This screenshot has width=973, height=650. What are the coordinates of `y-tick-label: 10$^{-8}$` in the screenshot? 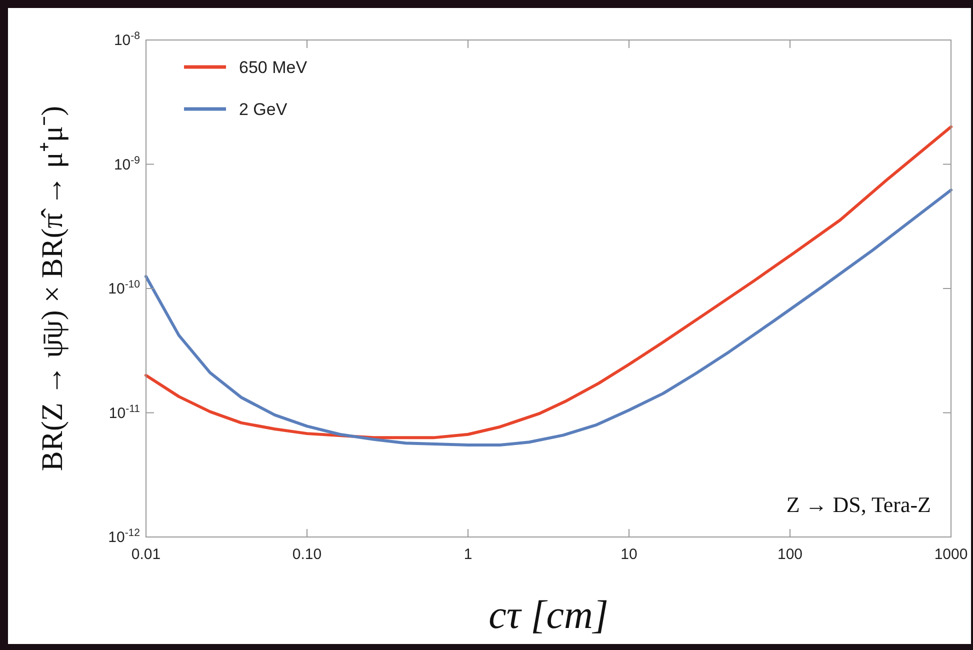 It's located at (127, 39).